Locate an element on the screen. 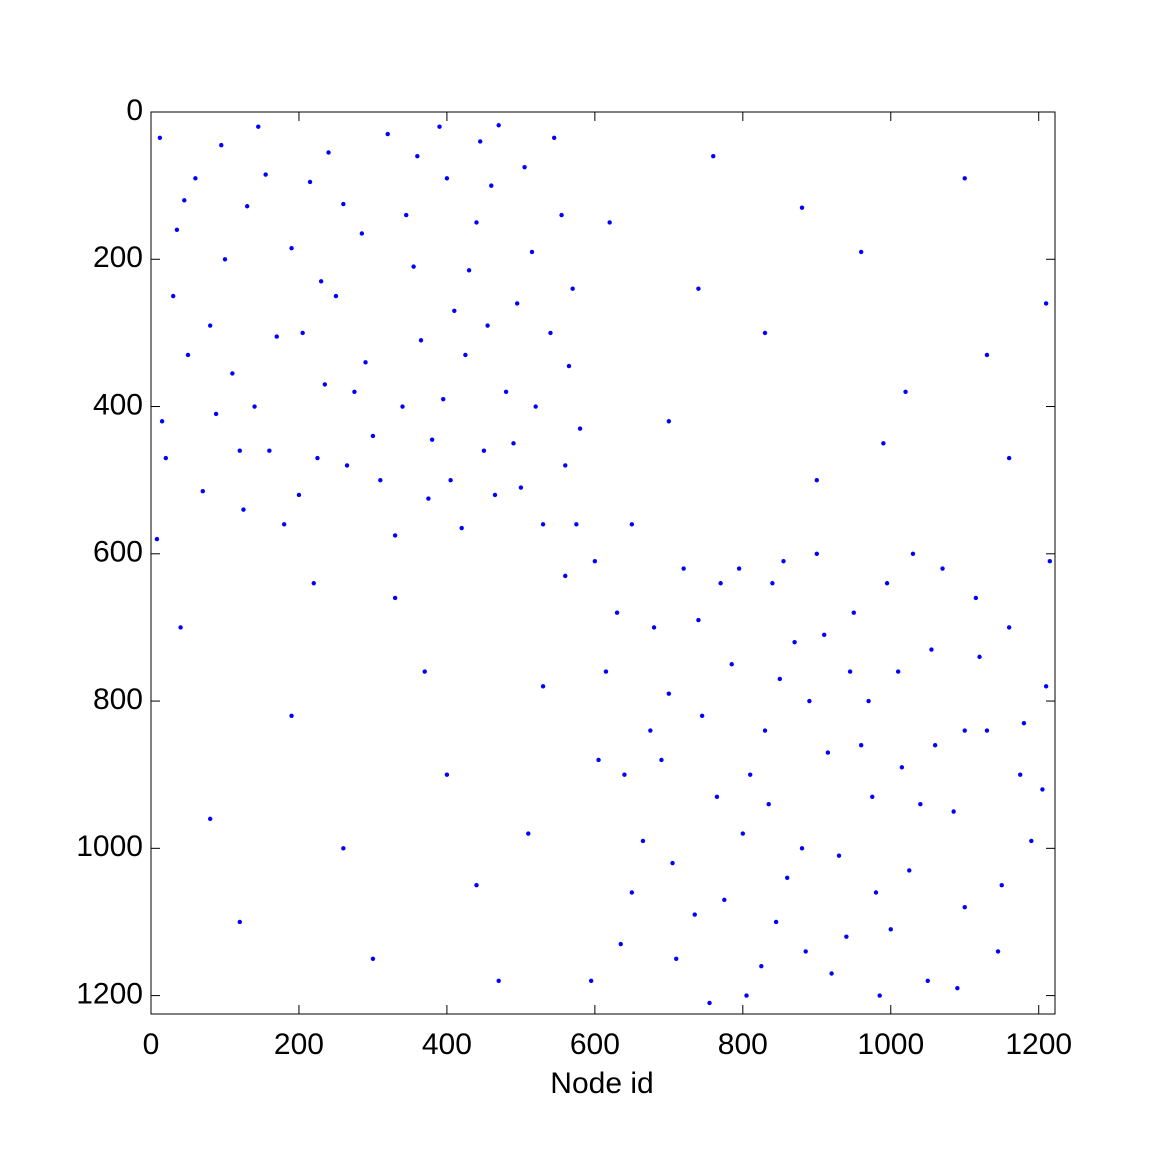  x-tick-label: 600 is located at coordinates (595, 1044).